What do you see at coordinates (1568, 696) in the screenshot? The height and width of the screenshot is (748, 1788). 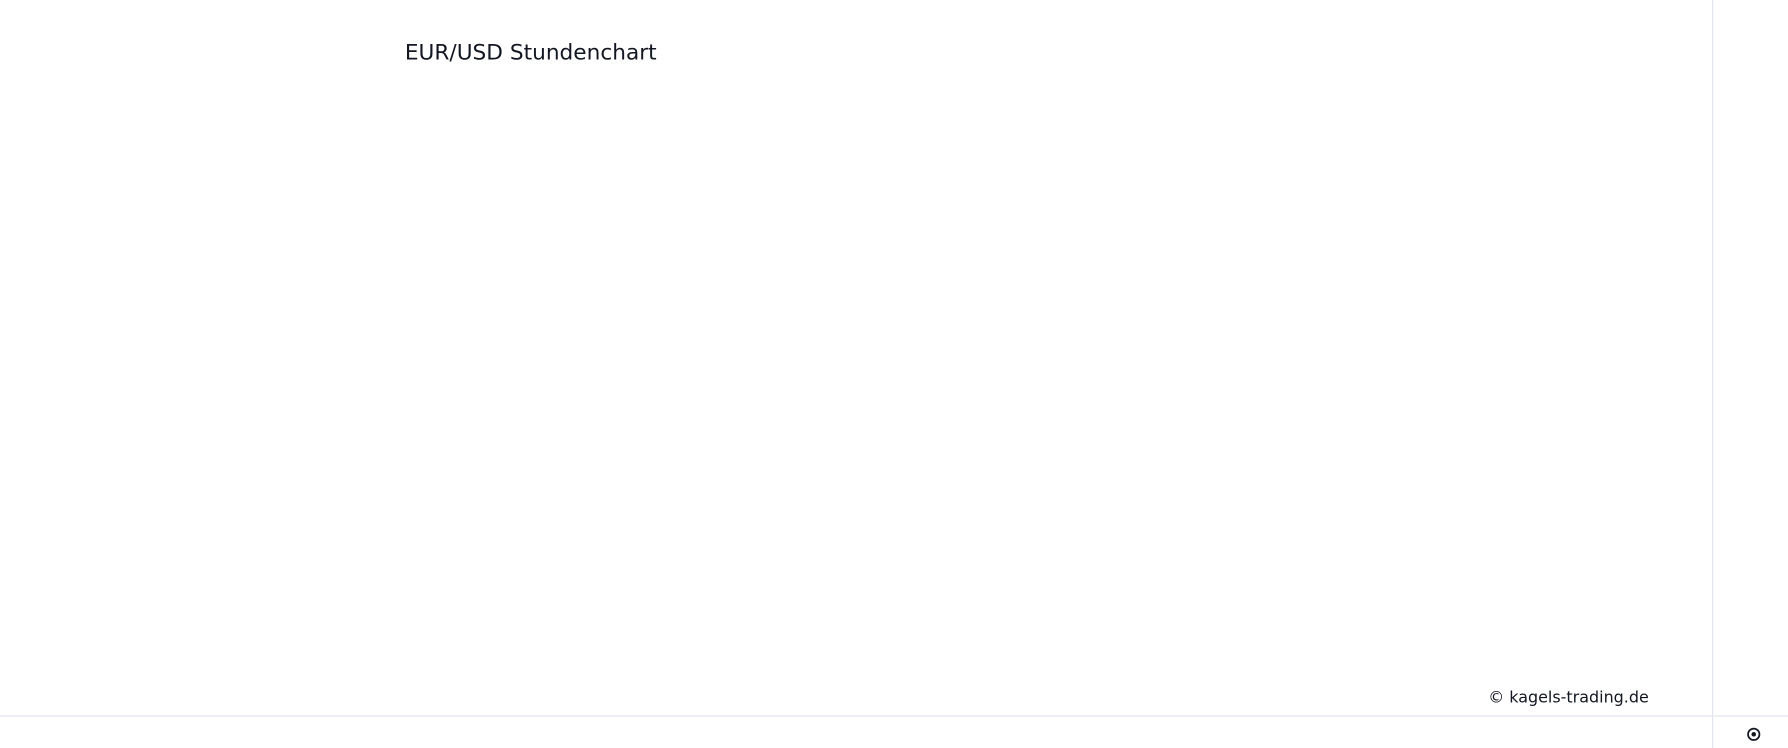 I see `watermark: © kagels-trading.de` at bounding box center [1568, 696].